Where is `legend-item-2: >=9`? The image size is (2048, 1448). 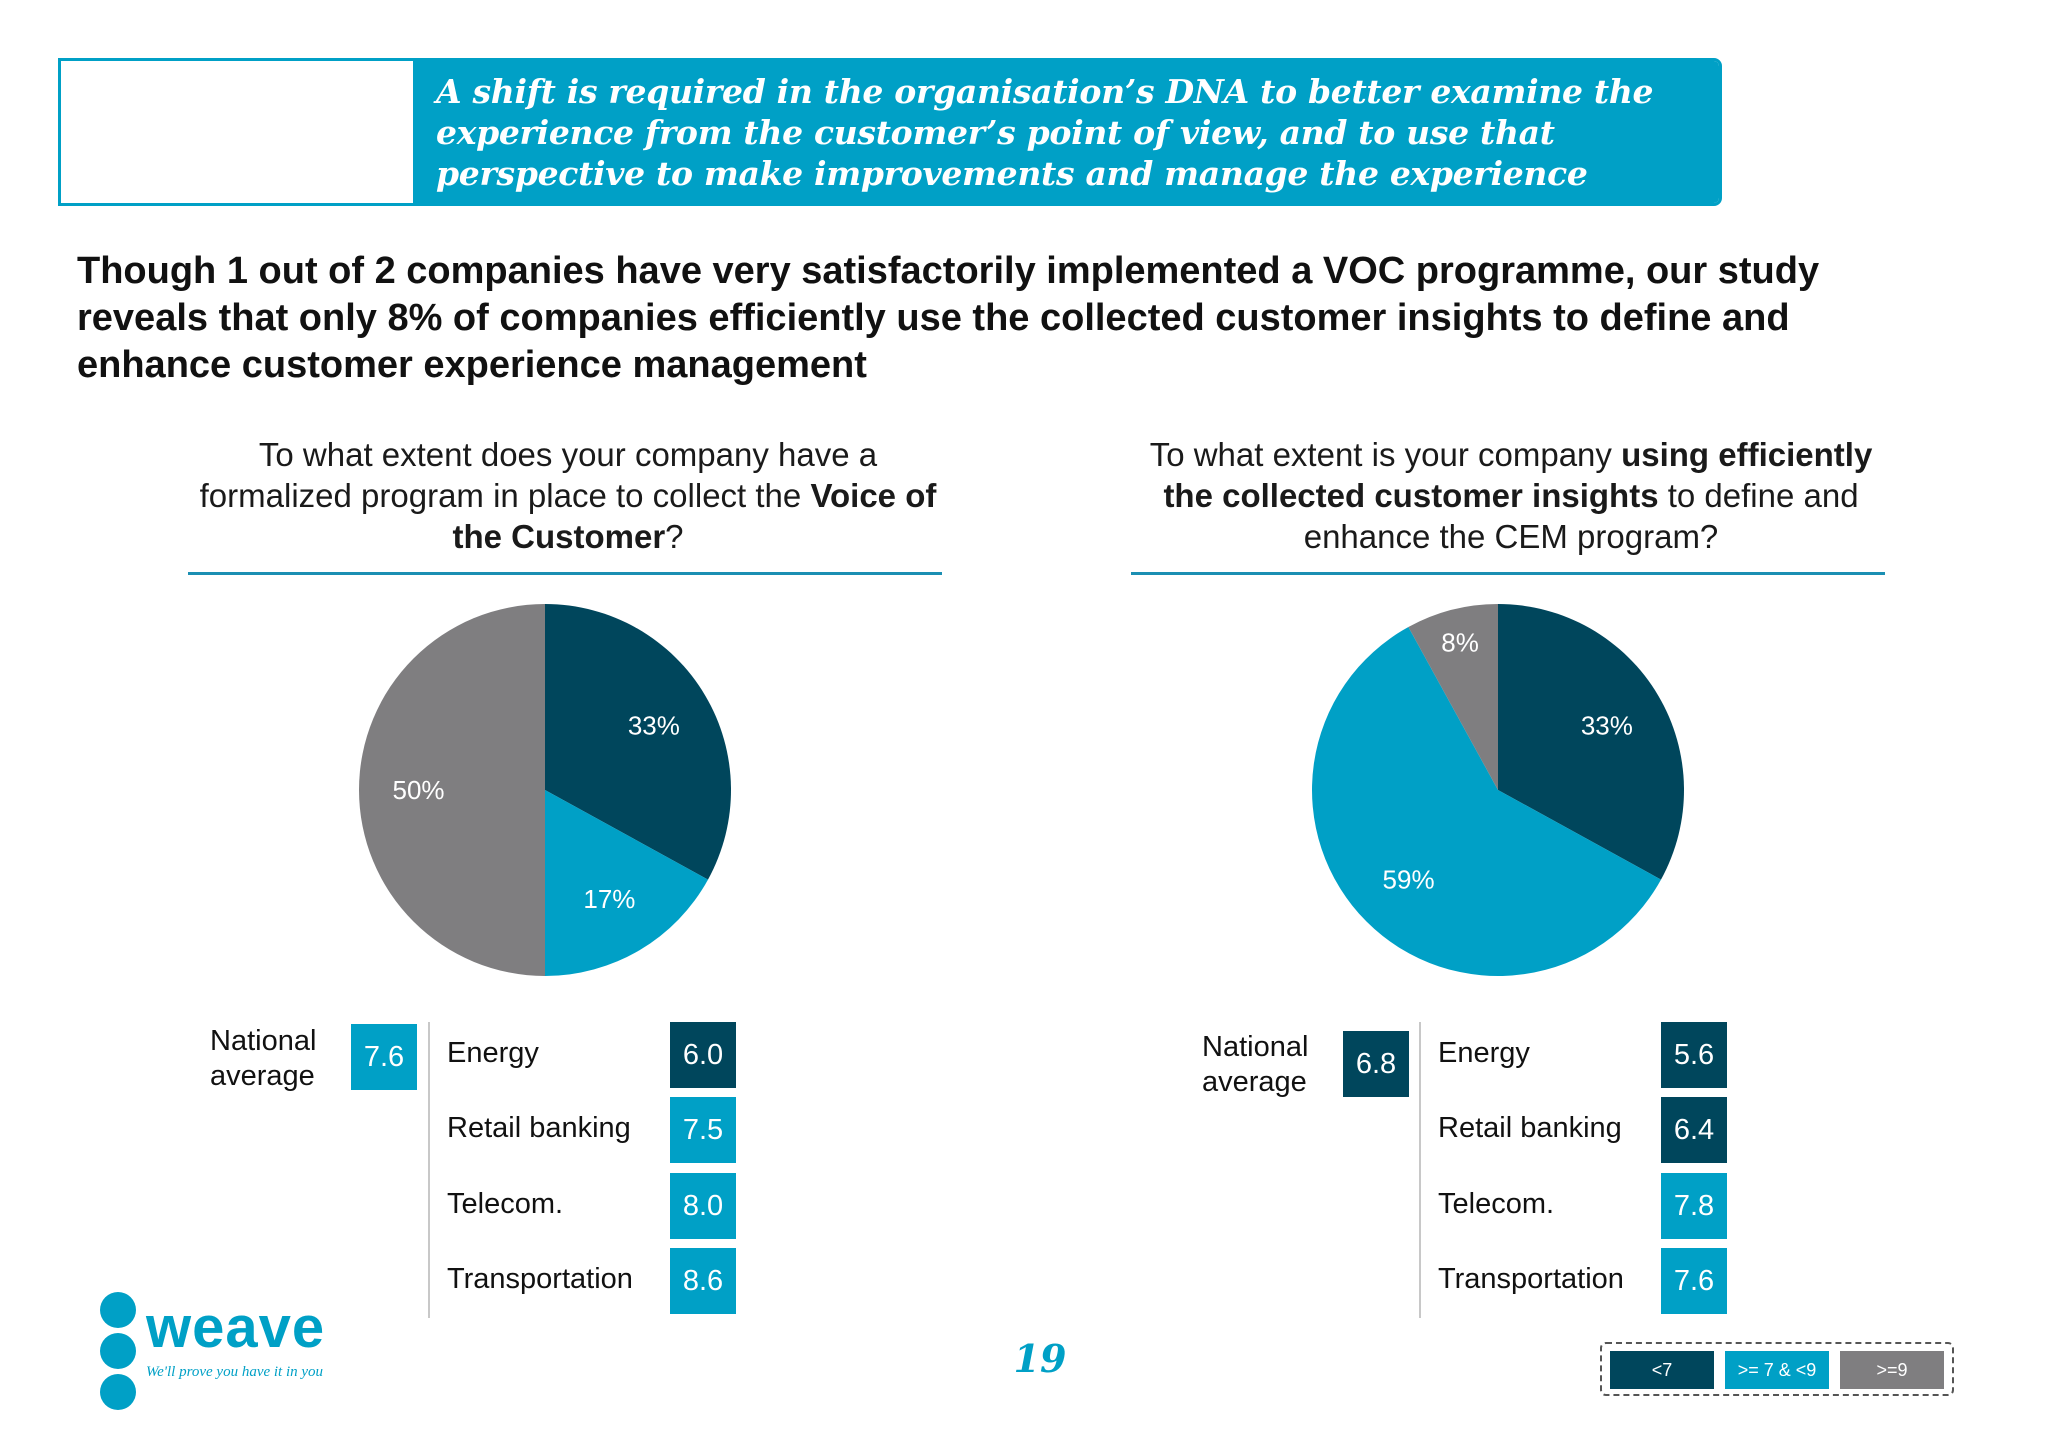
legend-item-2: >=9 is located at coordinates (1892, 1370).